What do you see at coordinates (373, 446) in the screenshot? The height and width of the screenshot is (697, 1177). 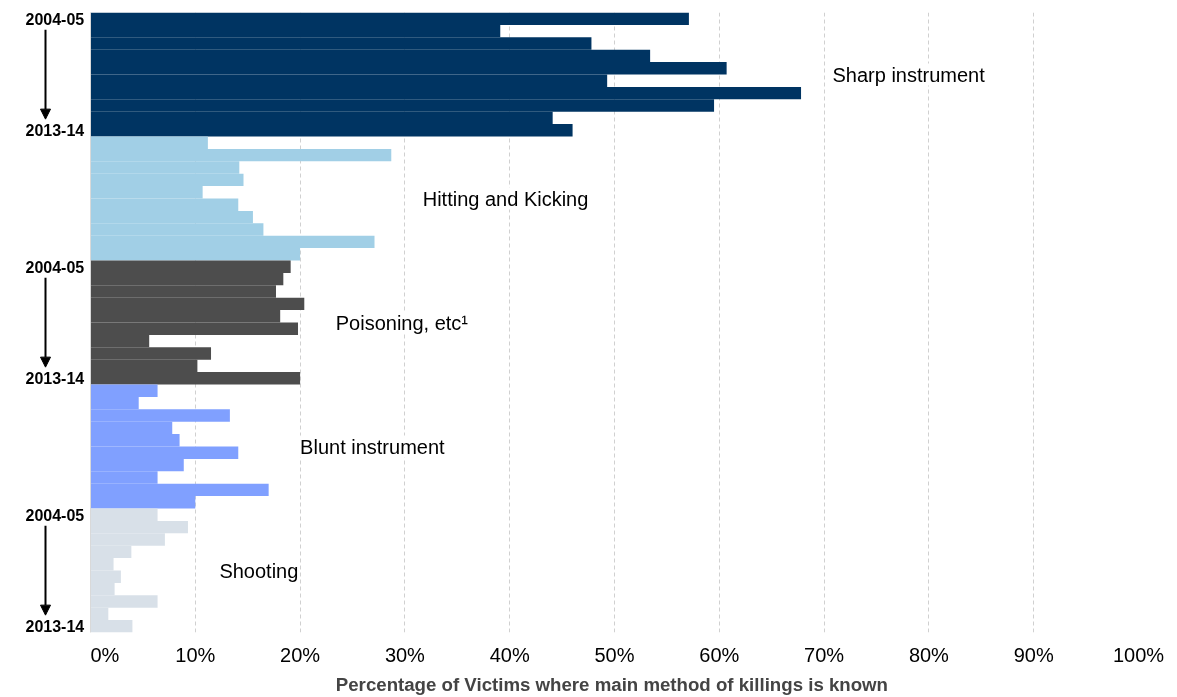 I see `text: Blunt instrument` at bounding box center [373, 446].